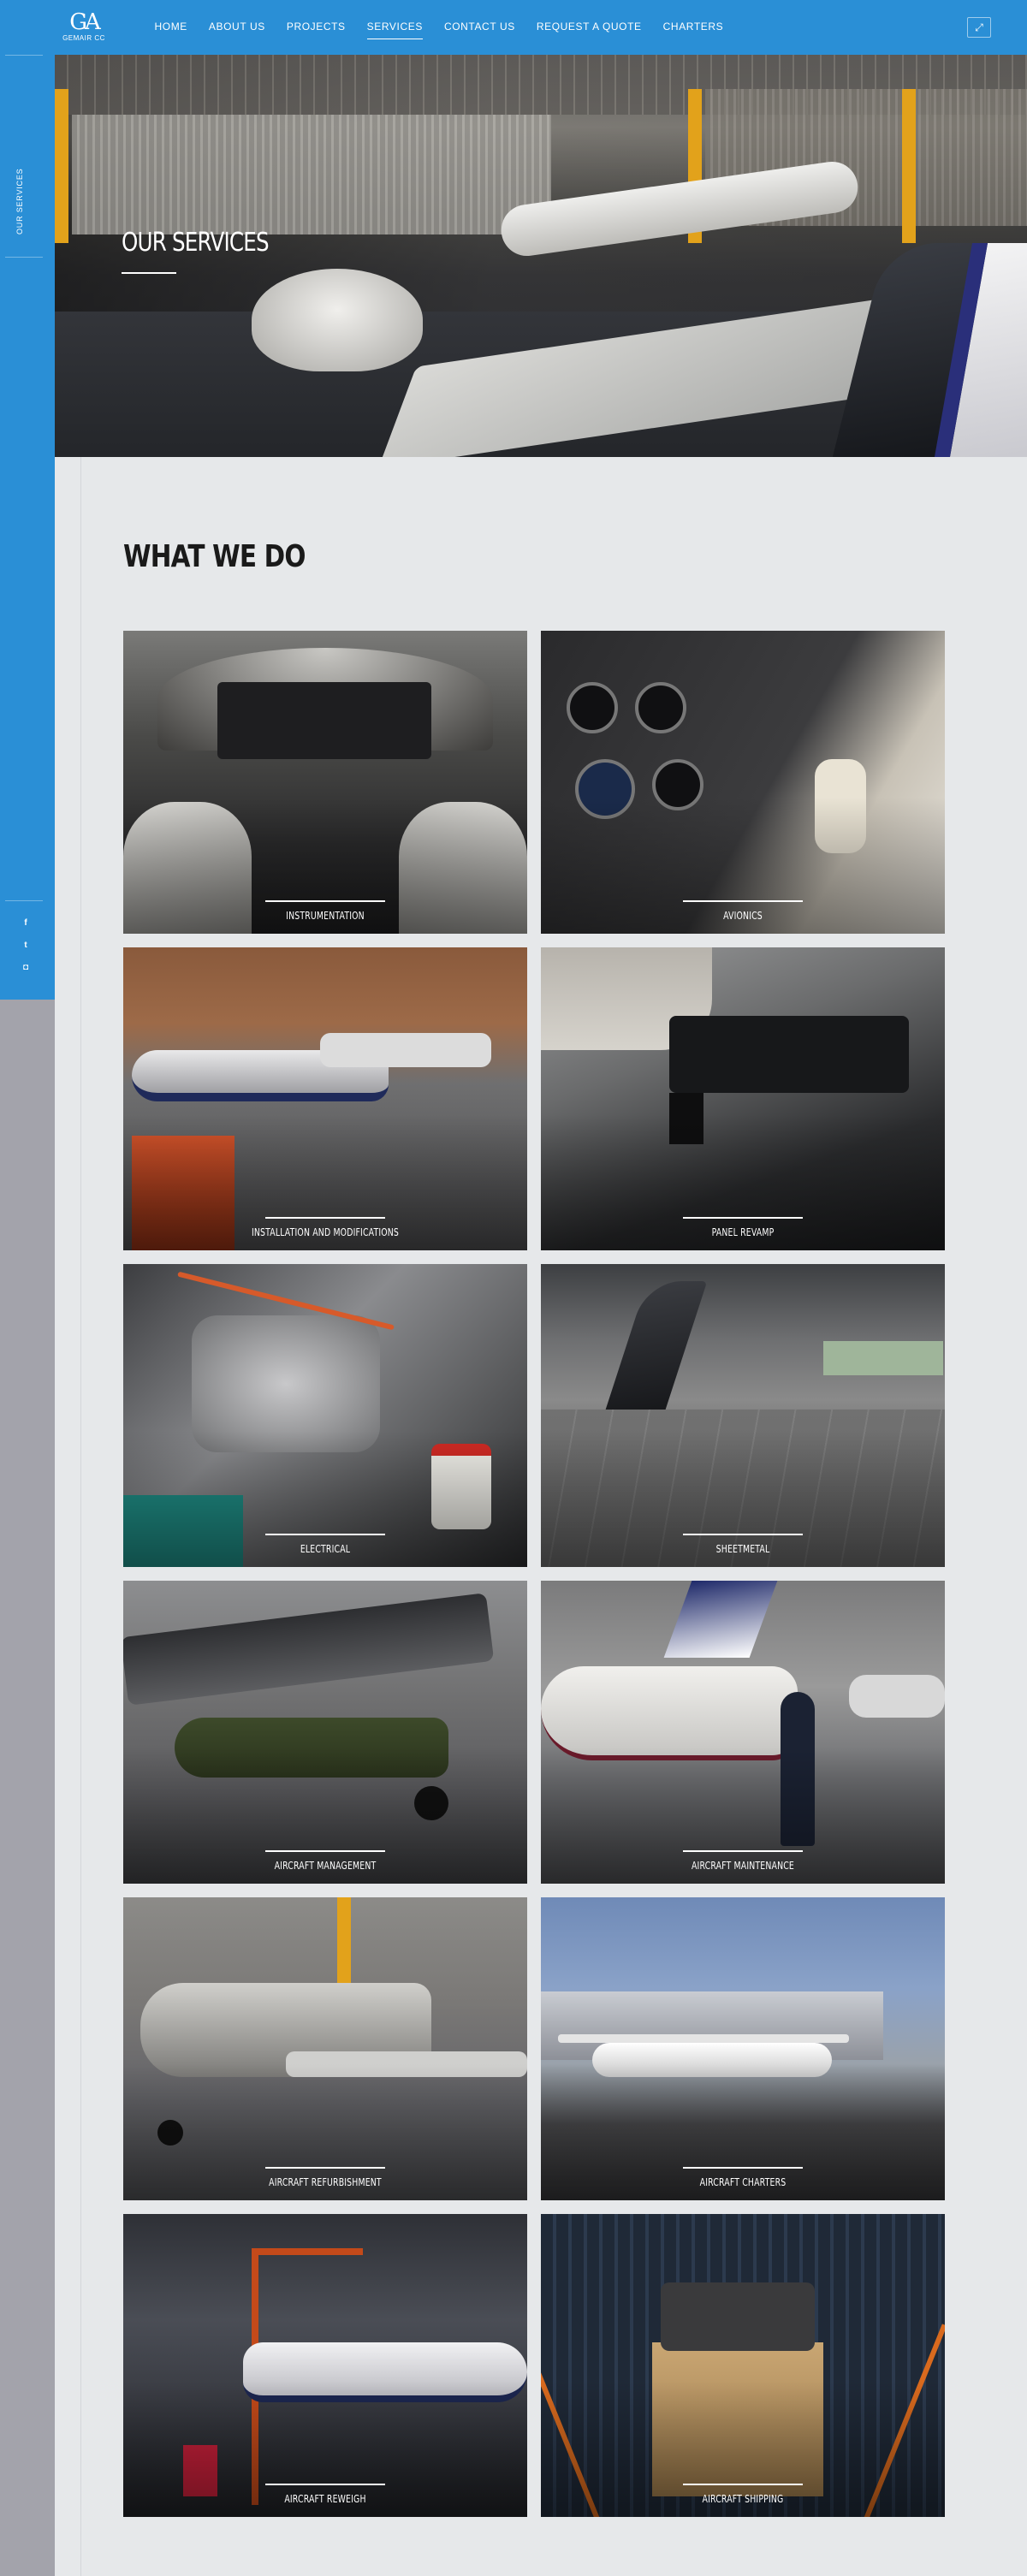  I want to click on service-label: SHEETMETAL, so click(742, 1549).